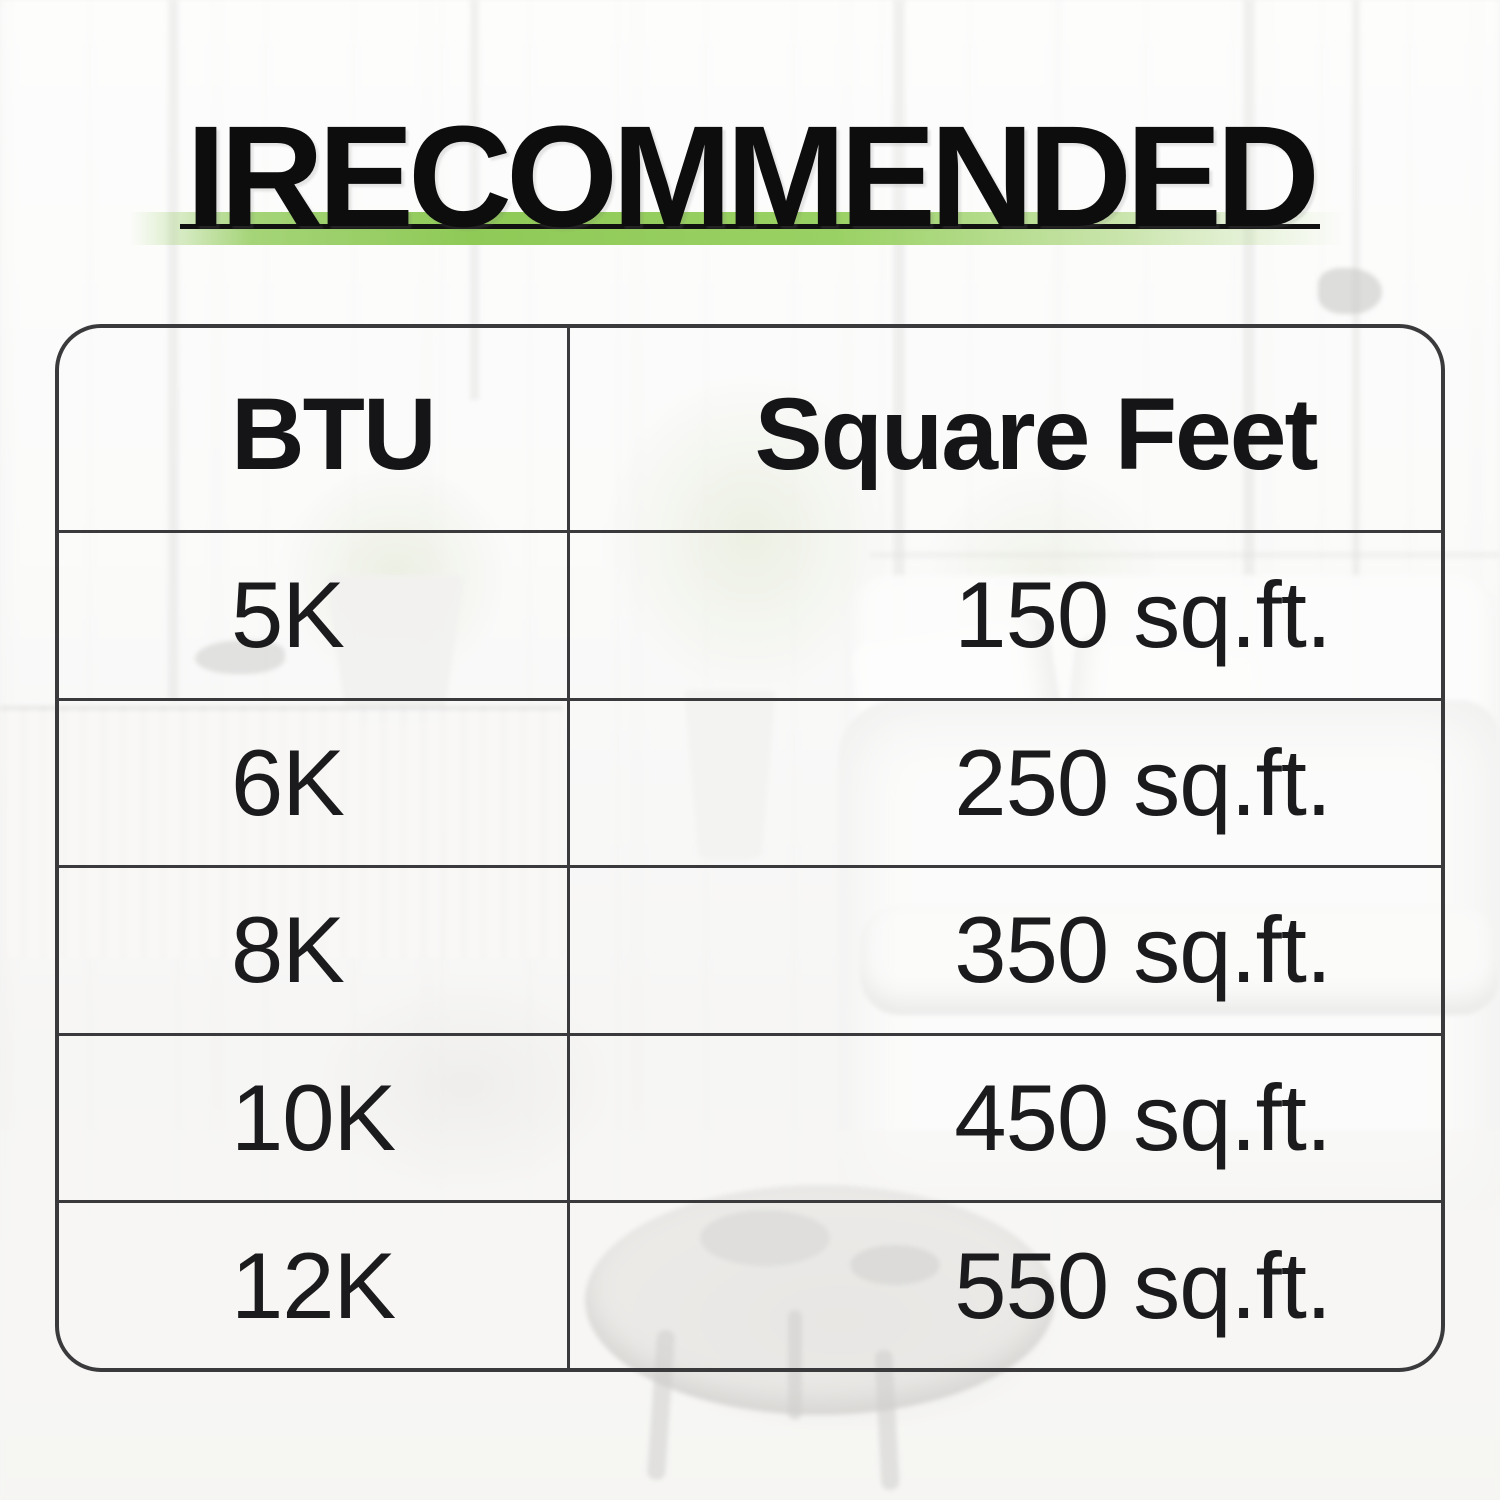 This screenshot has height=1500, width=1500. What do you see at coordinates (1004, 781) in the screenshot?
I see `table-cell-sqft: 250 sq.ft.` at bounding box center [1004, 781].